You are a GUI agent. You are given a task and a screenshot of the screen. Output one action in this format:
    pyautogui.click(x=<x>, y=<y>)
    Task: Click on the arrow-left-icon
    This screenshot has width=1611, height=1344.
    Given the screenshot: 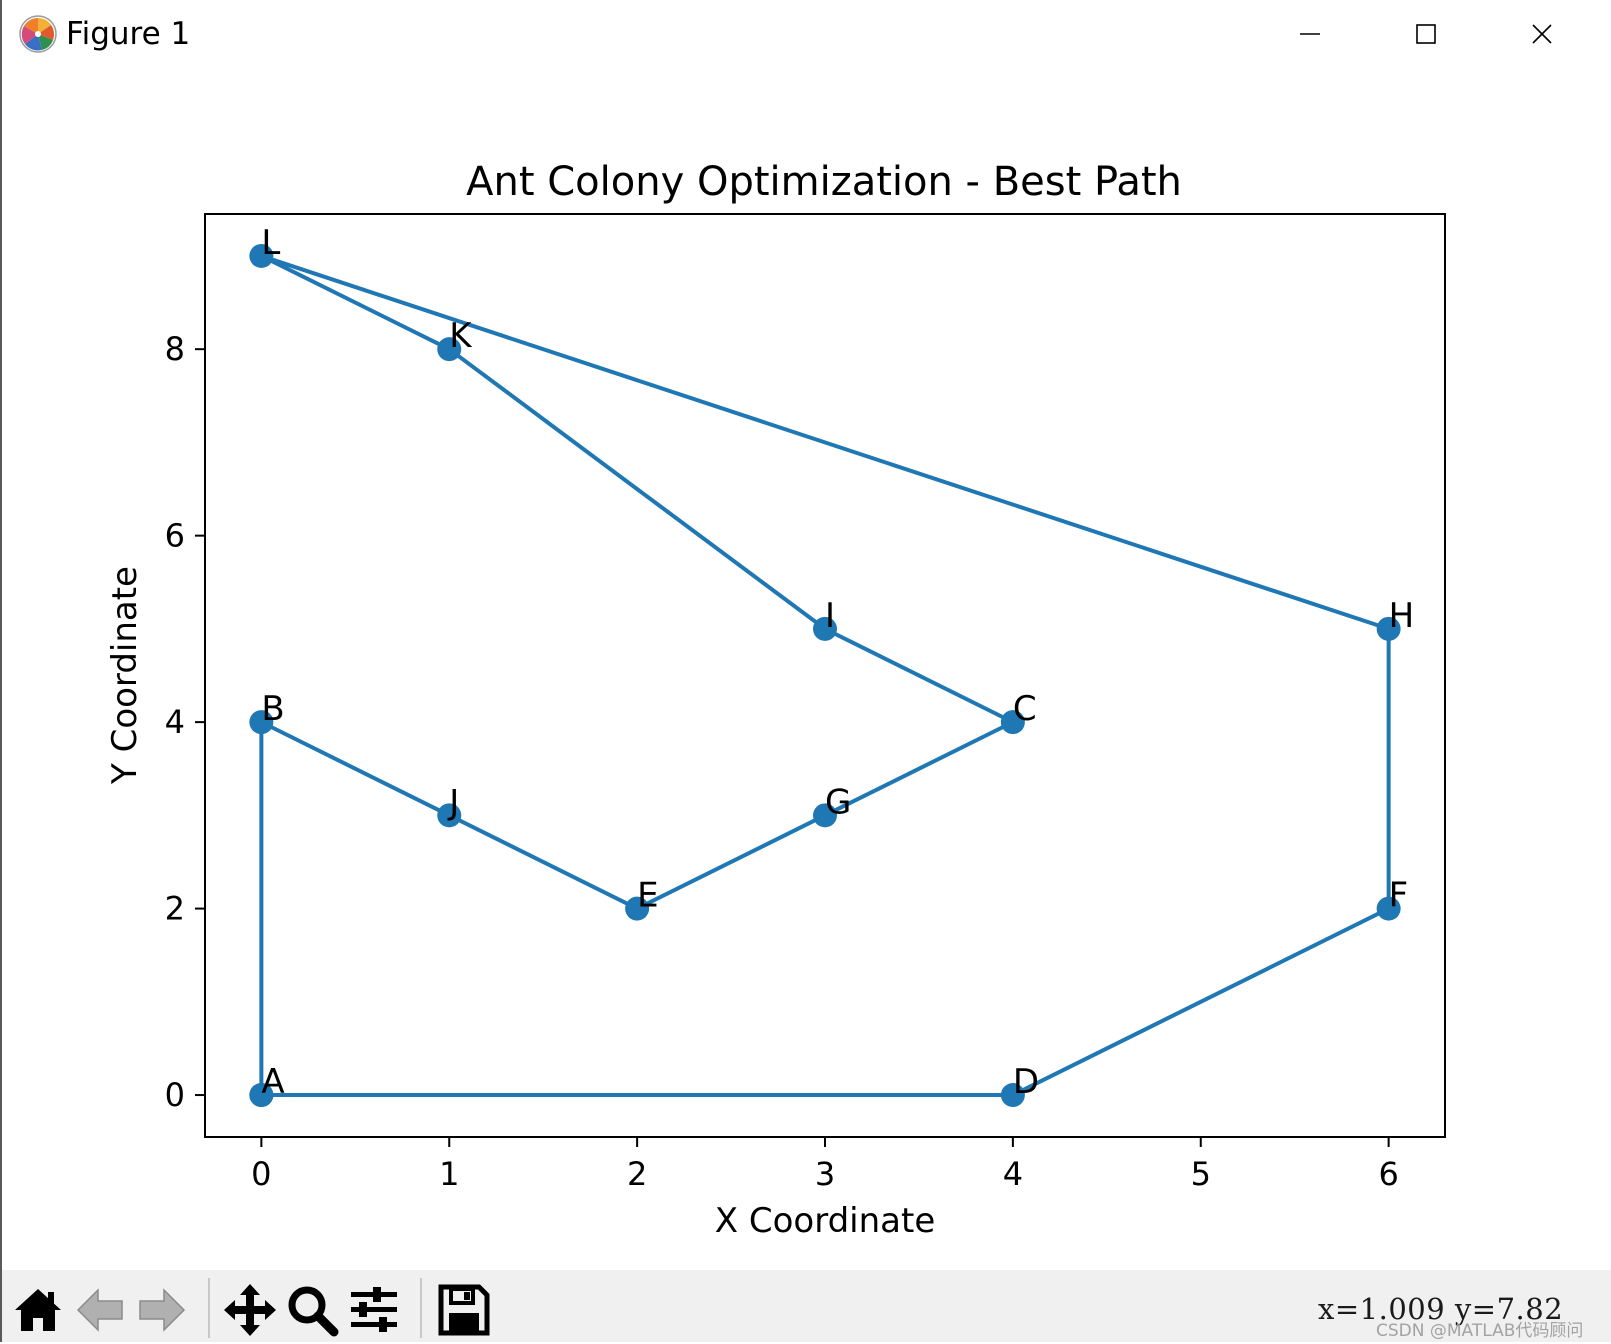 What is the action you would take?
    pyautogui.click(x=99, y=1310)
    